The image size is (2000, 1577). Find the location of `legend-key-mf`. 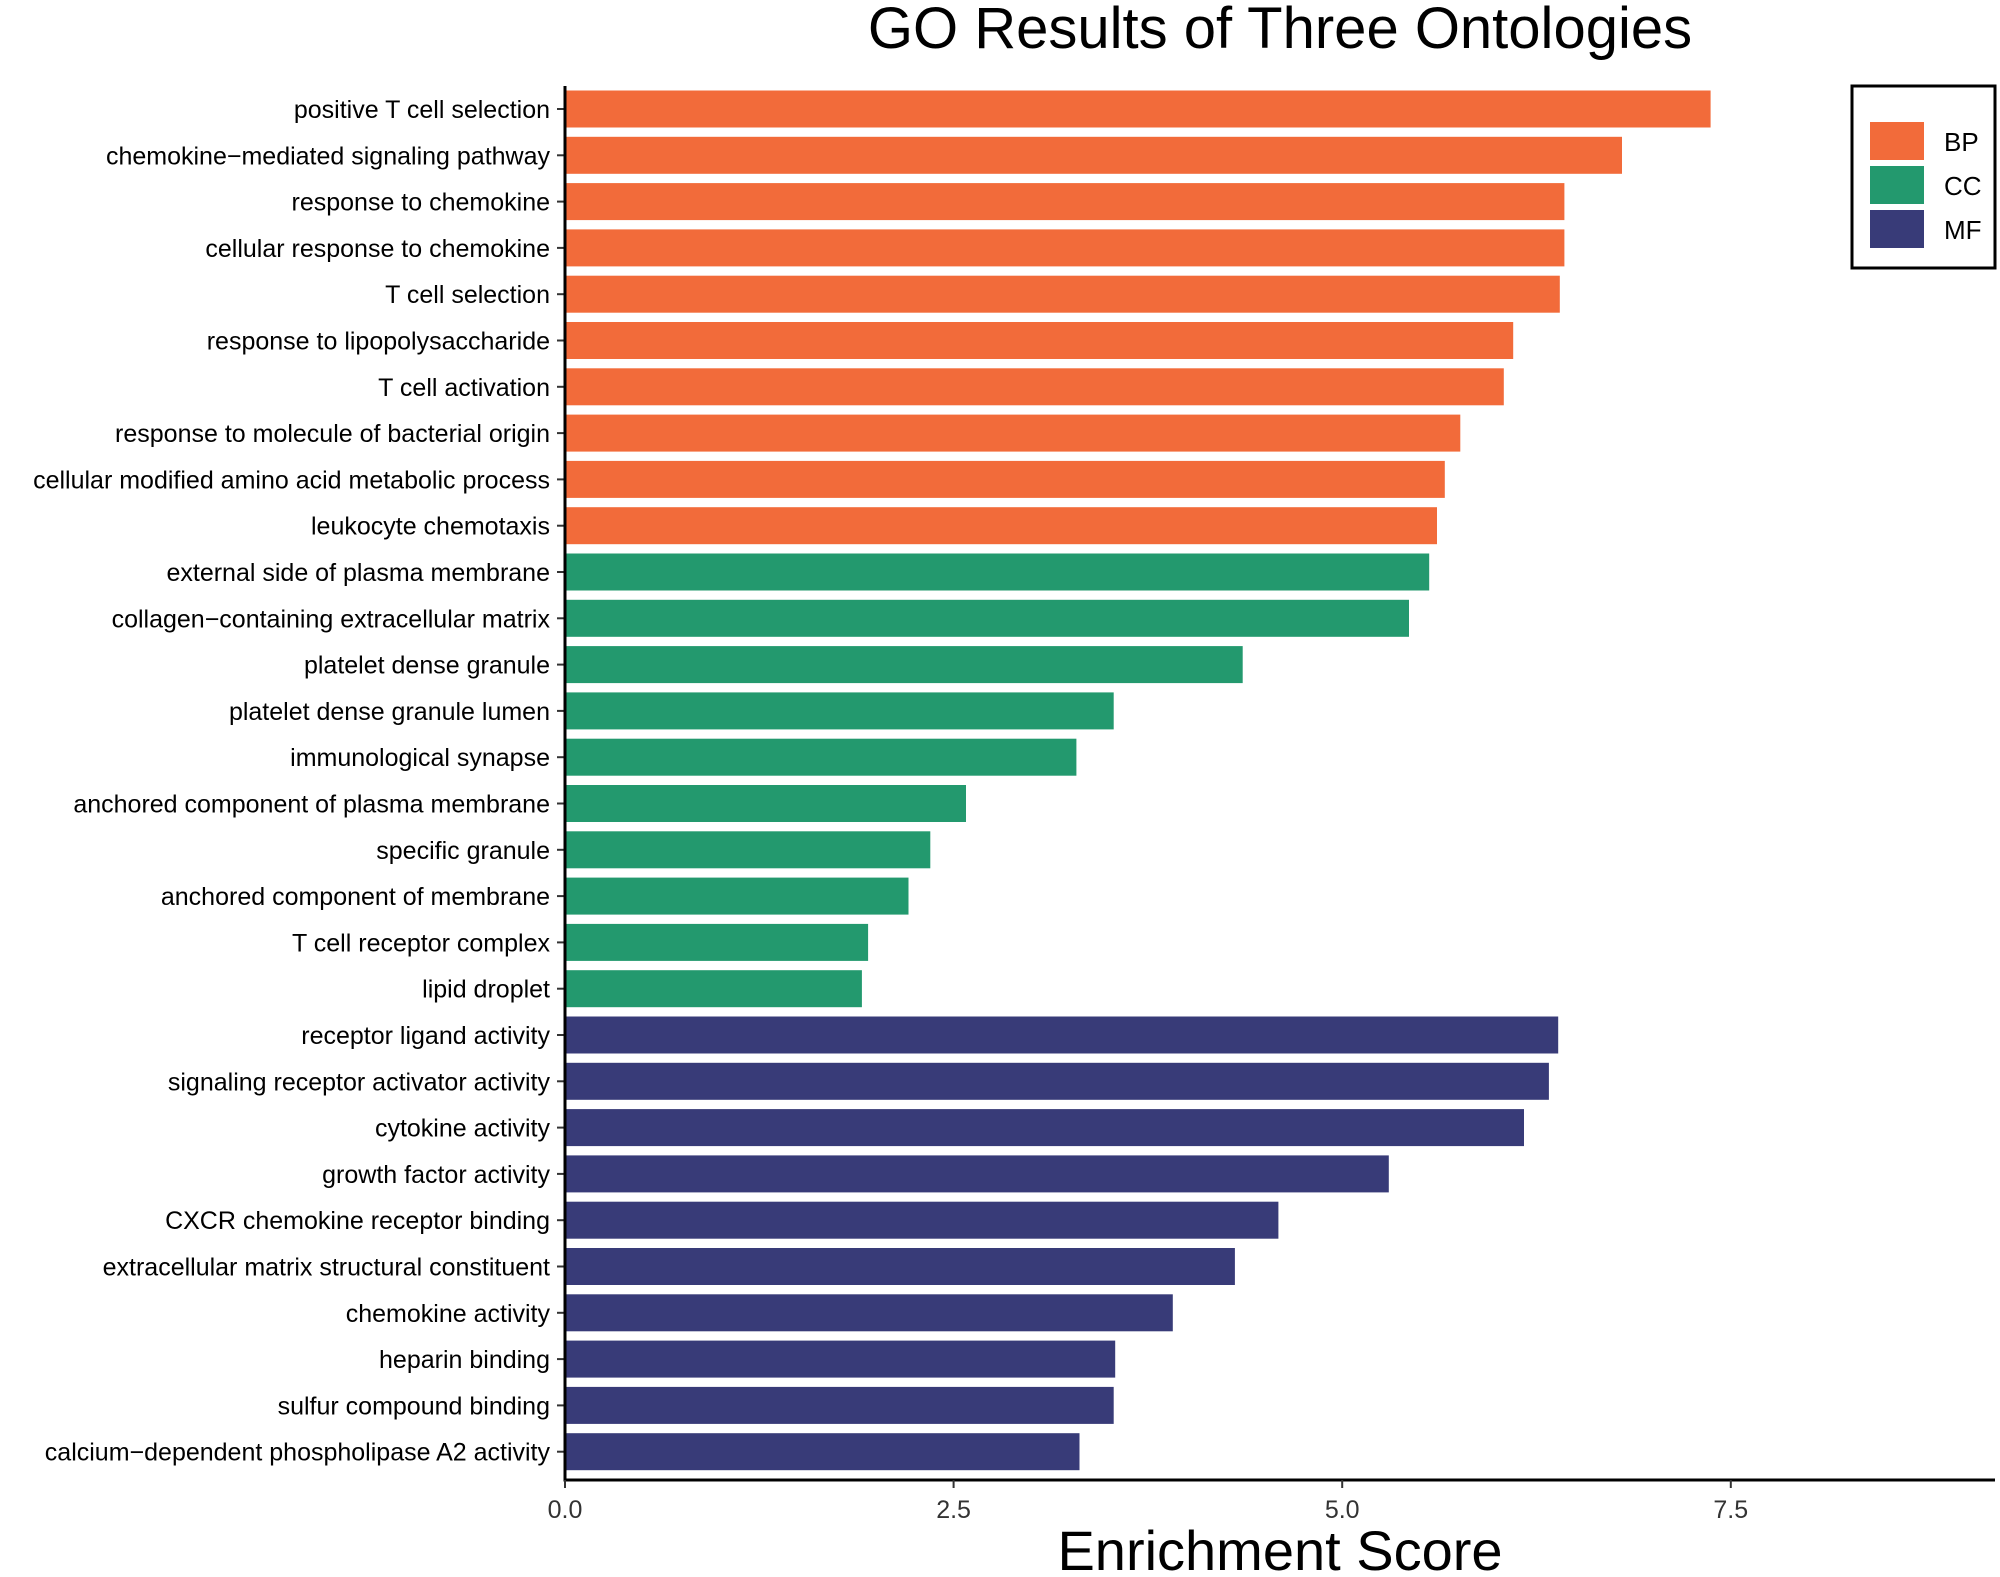

legend-key-mf is located at coordinates (1897, 229).